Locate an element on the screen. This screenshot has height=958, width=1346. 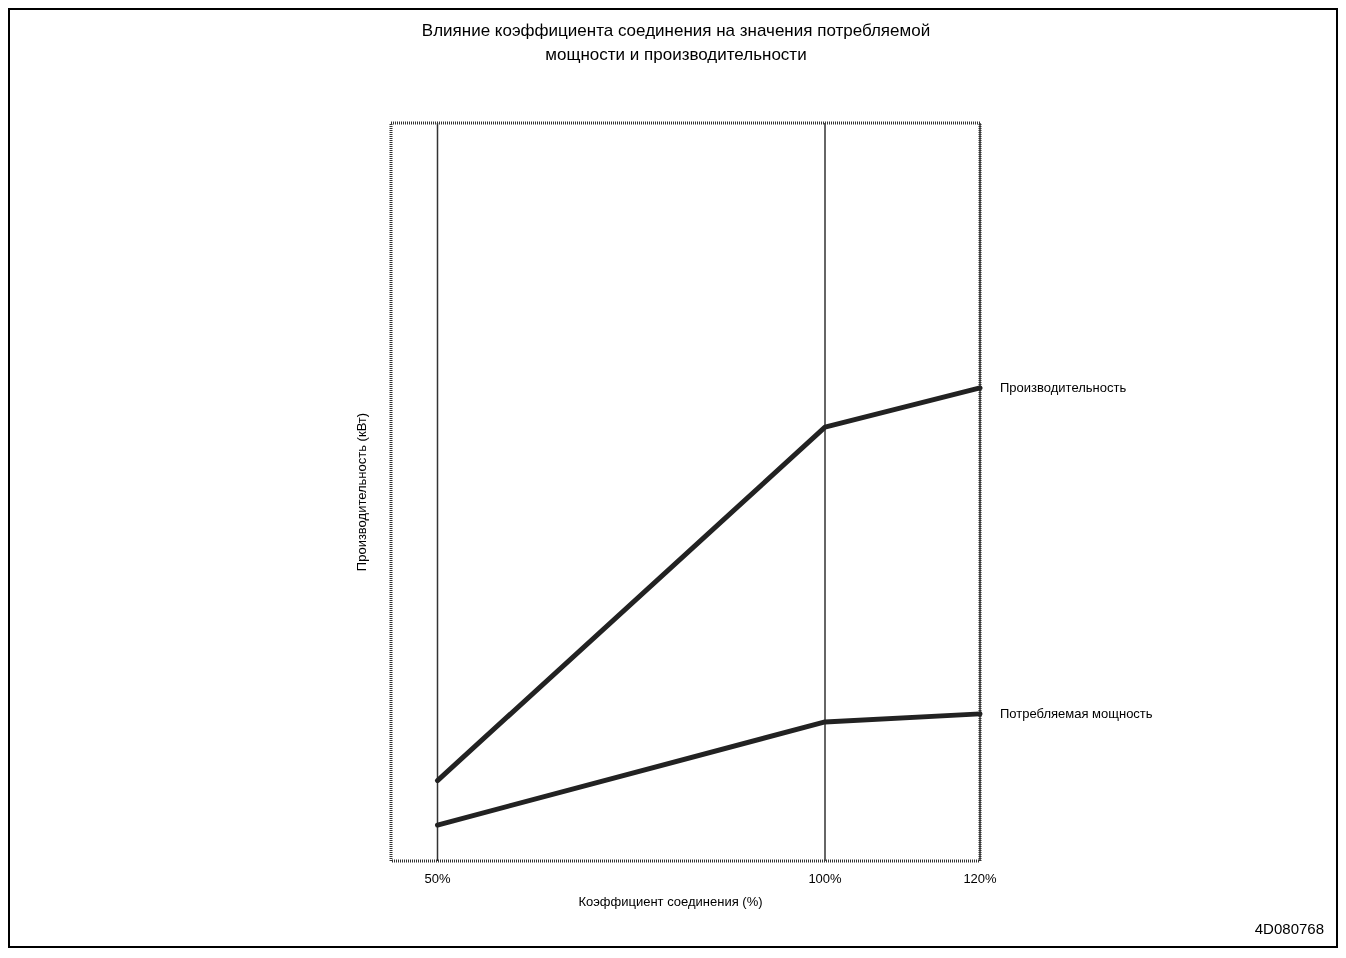
text: 4D080768 is located at coordinates (1289, 928).